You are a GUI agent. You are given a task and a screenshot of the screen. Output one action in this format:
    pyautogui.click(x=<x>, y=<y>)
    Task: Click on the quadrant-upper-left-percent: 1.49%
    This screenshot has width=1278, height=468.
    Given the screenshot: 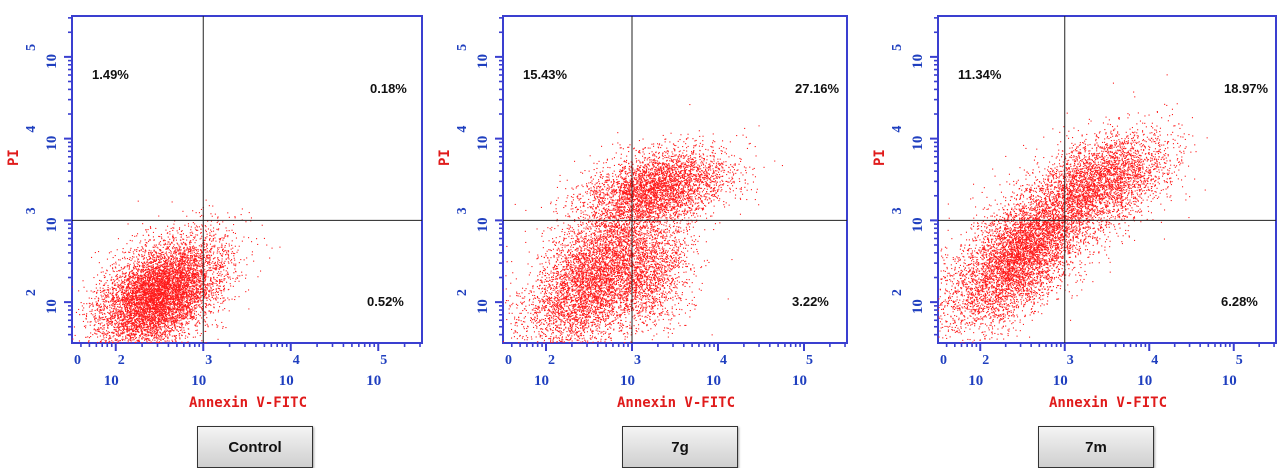 What is the action you would take?
    pyautogui.click(x=110, y=74)
    